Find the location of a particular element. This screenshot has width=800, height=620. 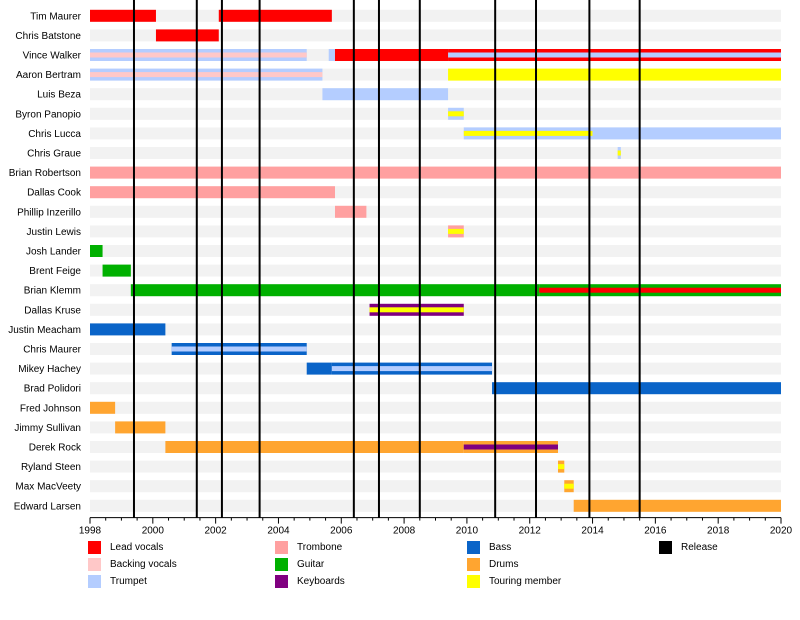

legend-label: Drums is located at coordinates (504, 564).